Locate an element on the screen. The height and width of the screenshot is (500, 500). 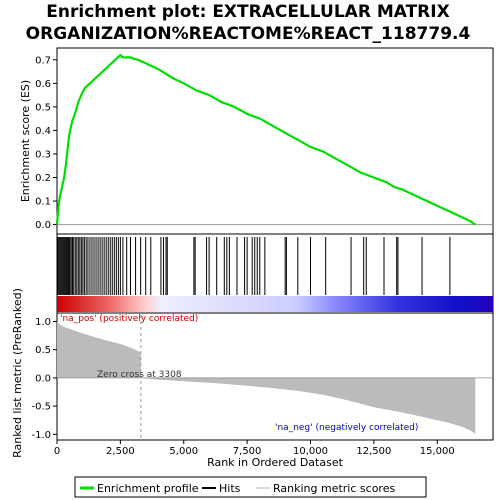
metric-y-tick-label: 1.0 is located at coordinates (43, 322).